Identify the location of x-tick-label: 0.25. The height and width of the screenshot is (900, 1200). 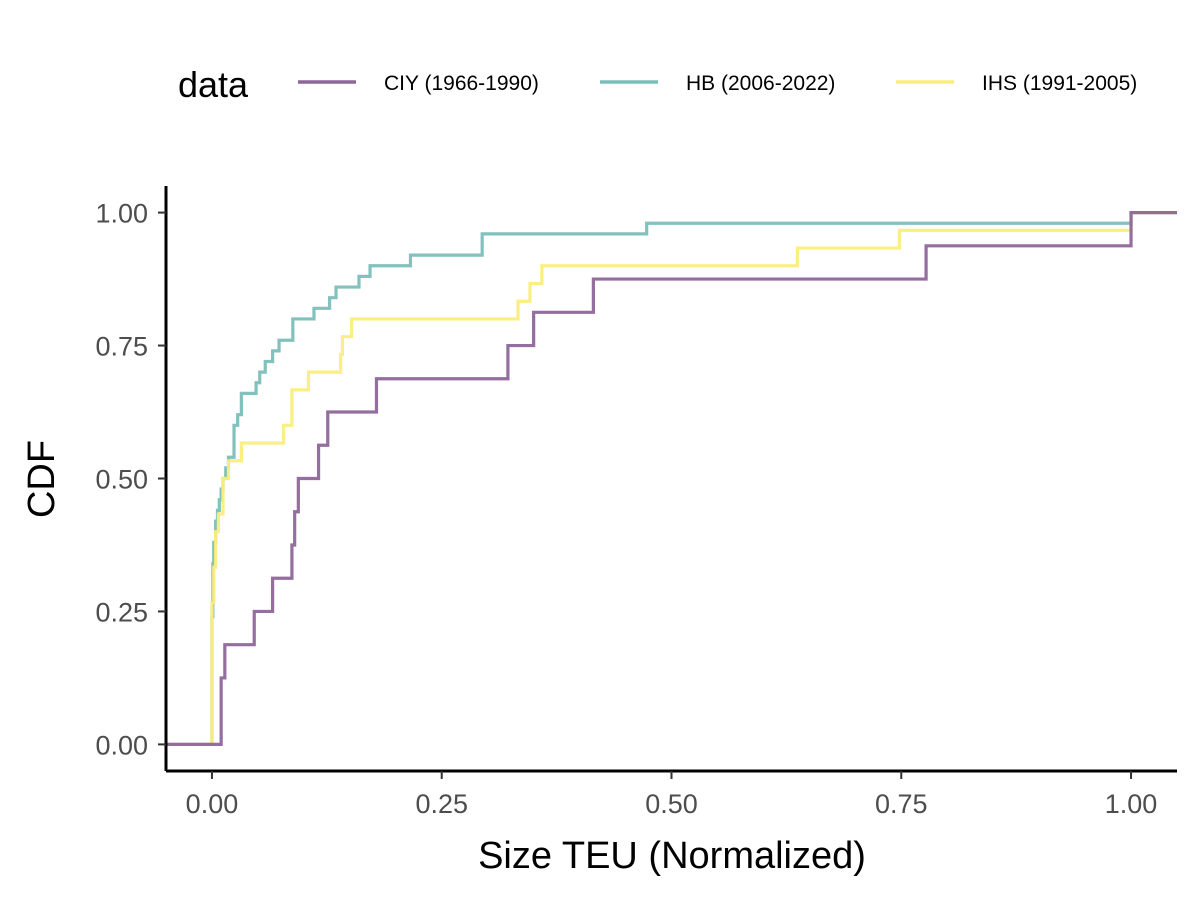
(441, 804).